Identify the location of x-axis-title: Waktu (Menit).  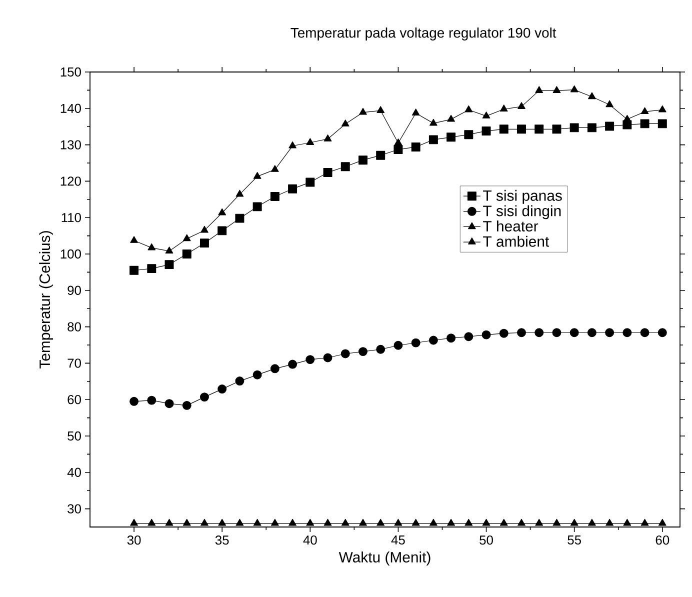
(384, 559).